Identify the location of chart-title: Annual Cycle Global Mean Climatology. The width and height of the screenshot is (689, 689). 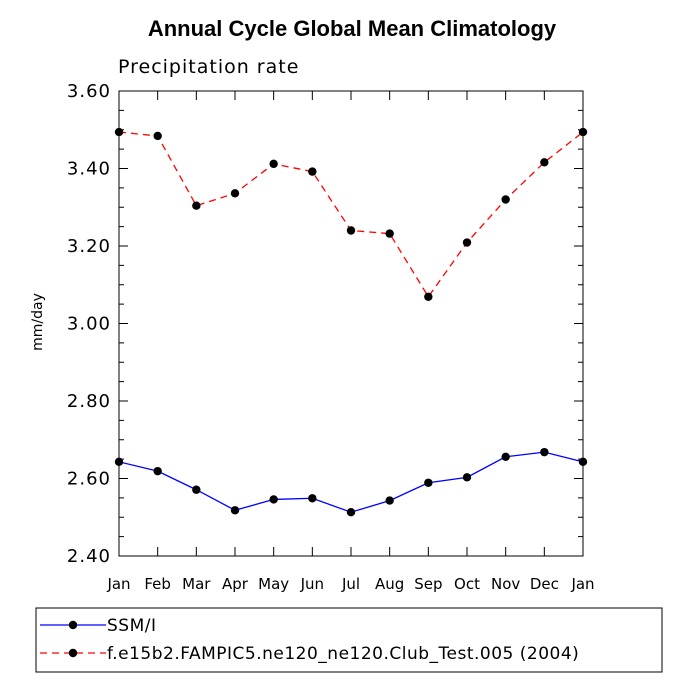
(352, 28).